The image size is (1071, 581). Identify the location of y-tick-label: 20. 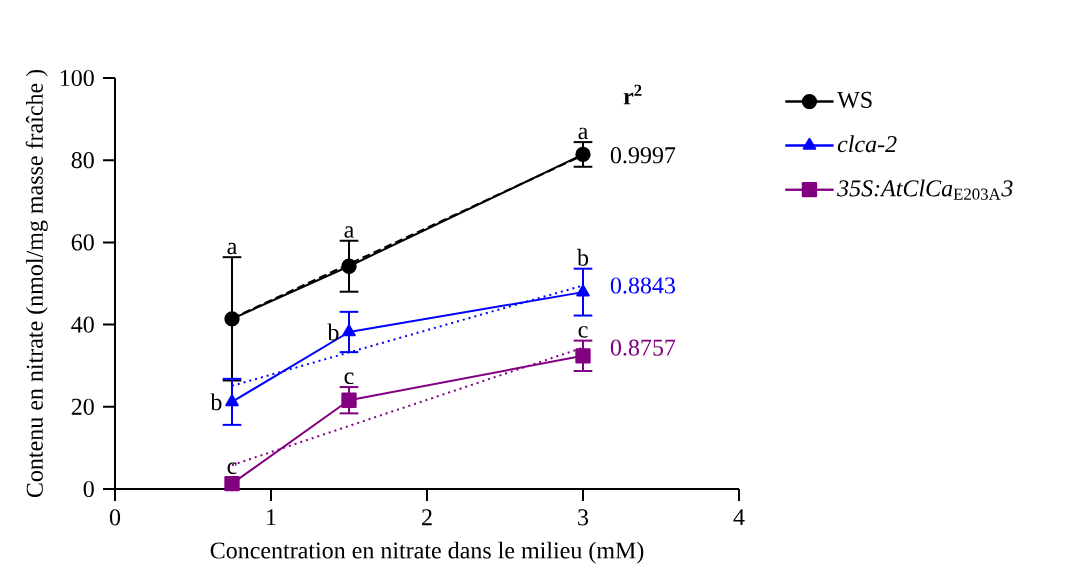
(82, 406).